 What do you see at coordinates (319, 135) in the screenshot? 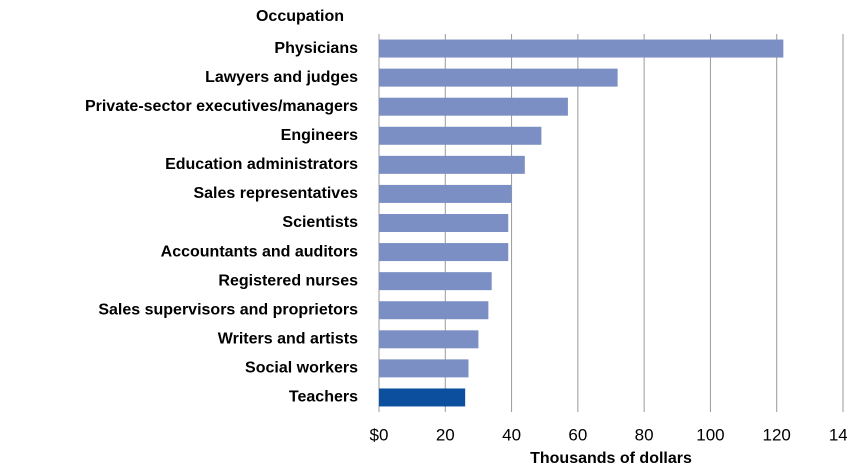
I see `y-tick-label: Engineers` at bounding box center [319, 135].